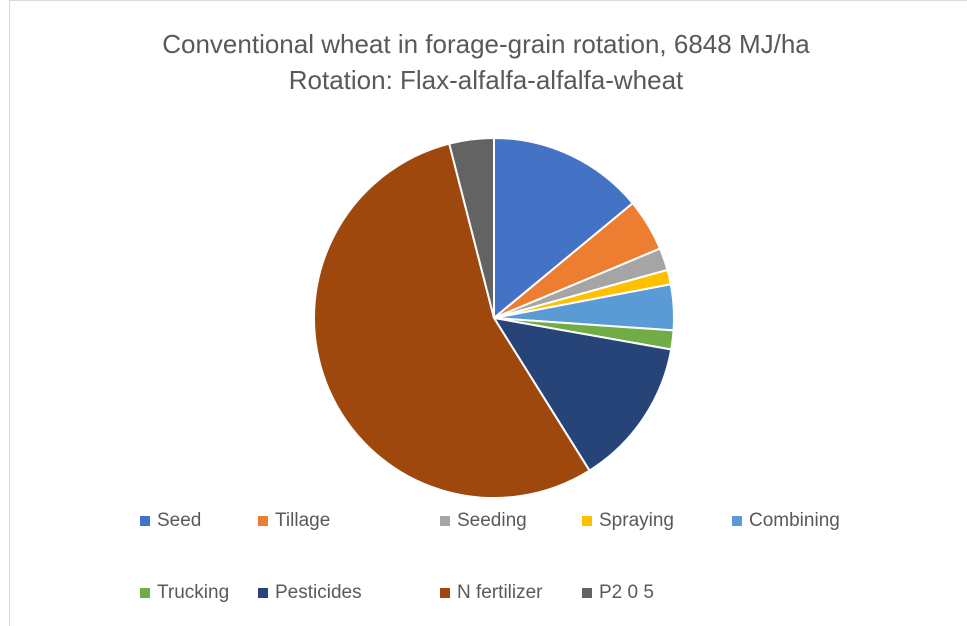  Describe the element at coordinates (492, 520) in the screenshot. I see `legend-label: Seeding` at that location.